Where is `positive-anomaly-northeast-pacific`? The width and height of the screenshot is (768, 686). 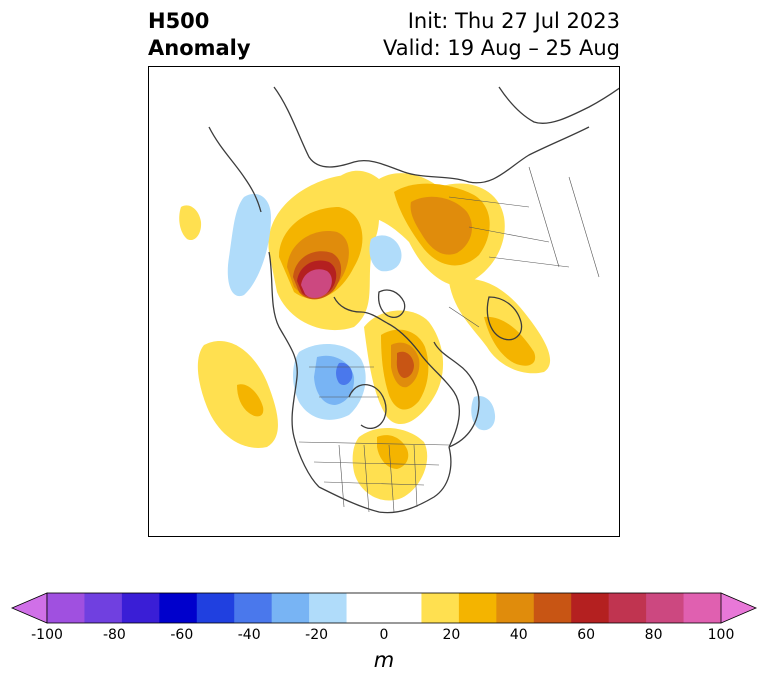
positive-anomaly-northeast-pacific is located at coordinates (228, 326).